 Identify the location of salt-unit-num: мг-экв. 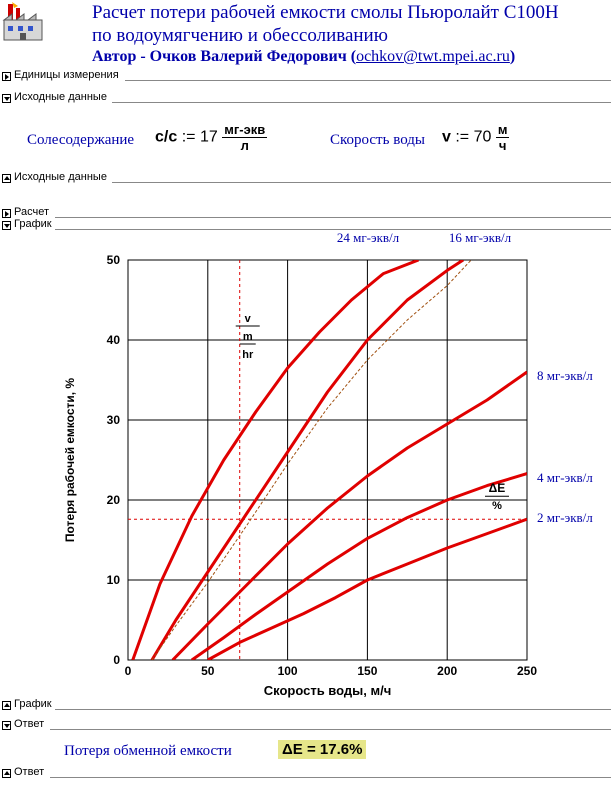
(245, 130).